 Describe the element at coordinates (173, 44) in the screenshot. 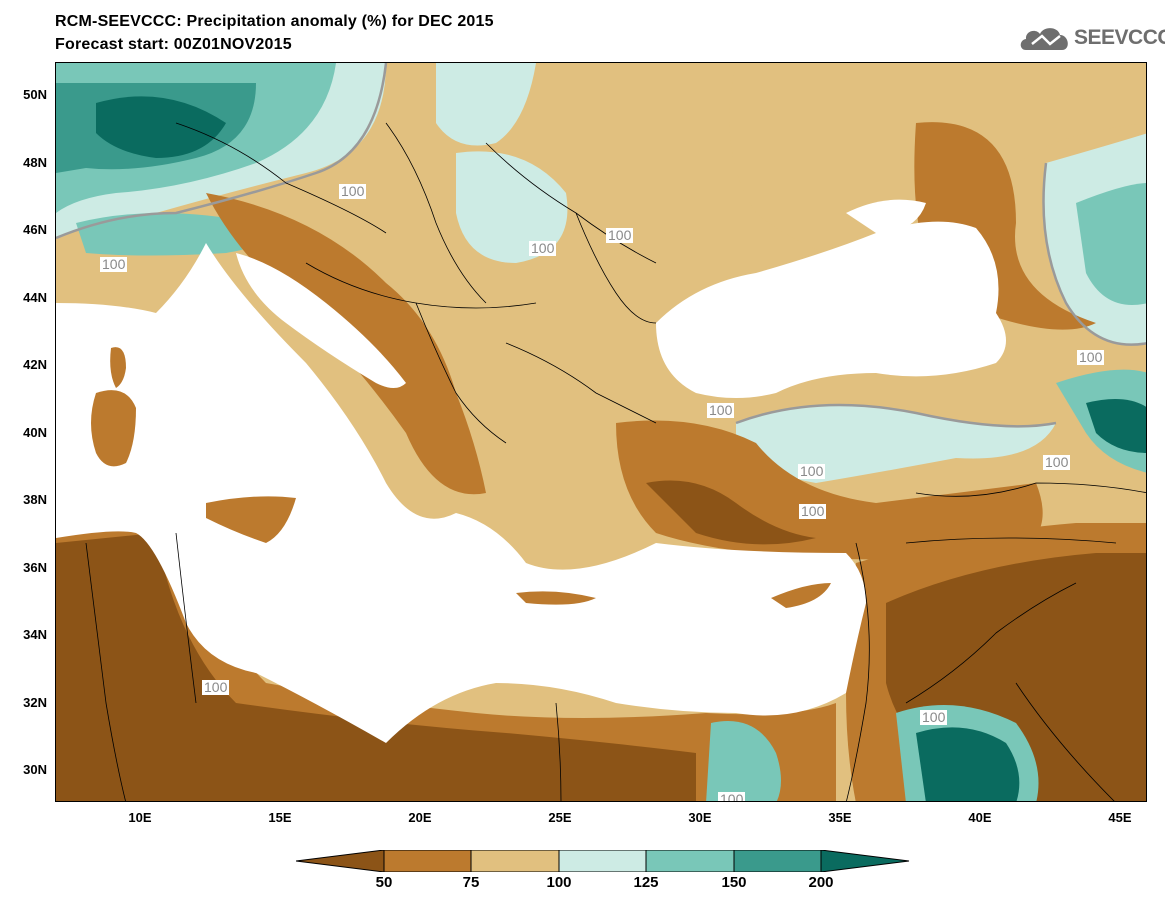

I see `forecast-start-subtitle: Forecast start: 00Z01NOV2015` at that location.